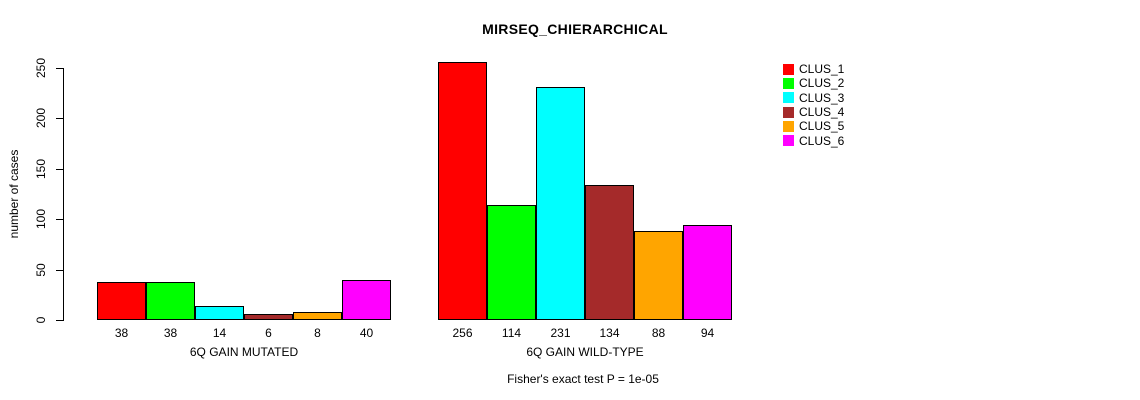  What do you see at coordinates (658, 333) in the screenshot?
I see `bar-value-label: 88` at bounding box center [658, 333].